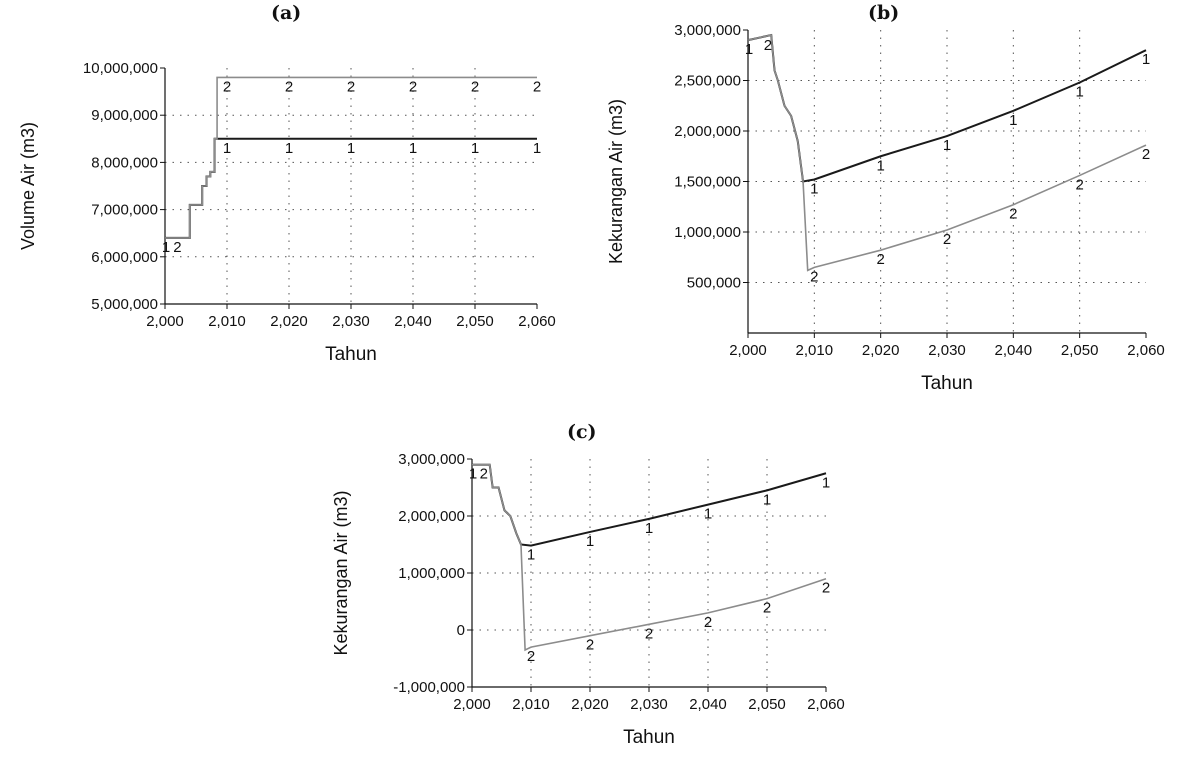 This screenshot has width=1179, height=764. Describe the element at coordinates (431, 516) in the screenshot. I see `y-tick-label: 2,000,000` at that location.